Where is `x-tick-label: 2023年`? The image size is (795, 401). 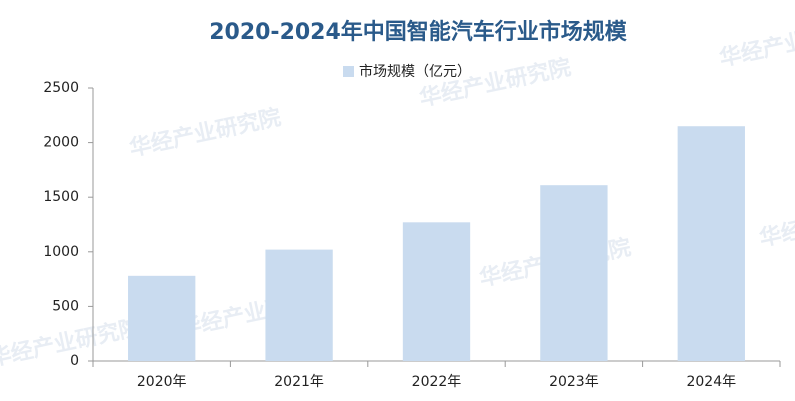 x-tick-label: 2023年 is located at coordinates (574, 382).